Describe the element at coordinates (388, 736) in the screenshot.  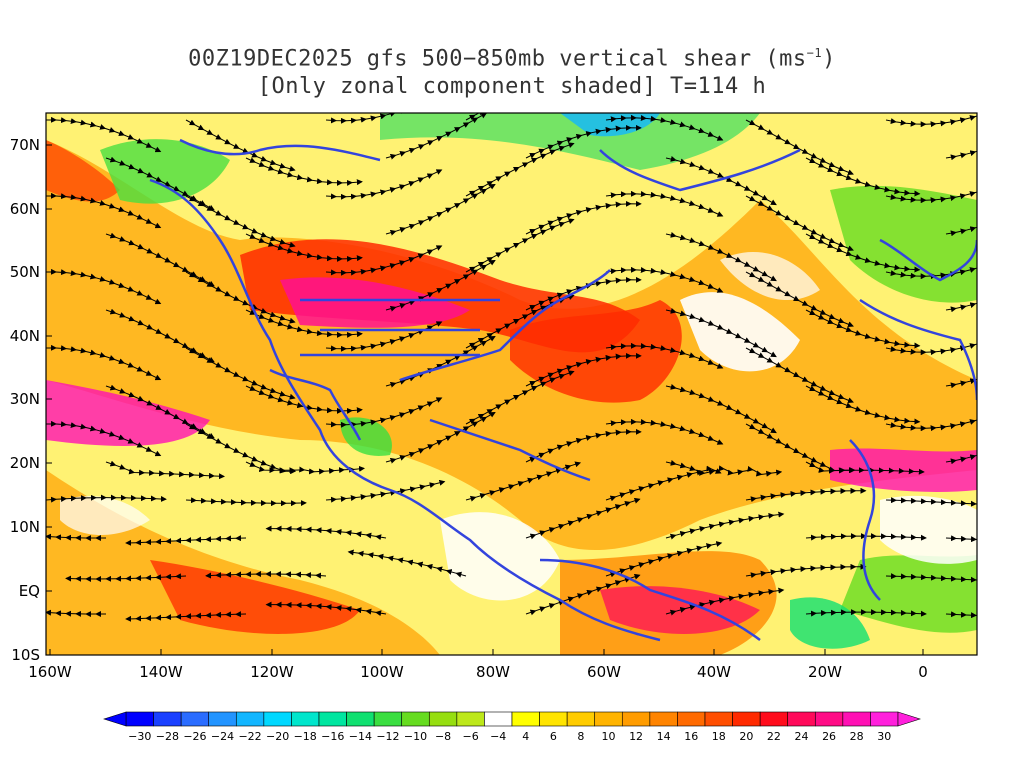
I see `colorbar-value-label: −12` at that location.